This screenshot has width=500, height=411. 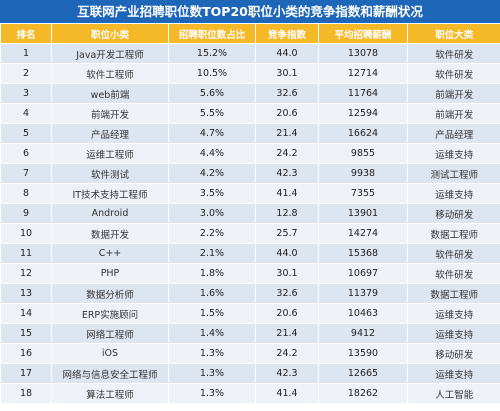 I want to click on table-row: 4 前端开发 5.5% 20.6 12594 前端开发, so click(x=250, y=113).